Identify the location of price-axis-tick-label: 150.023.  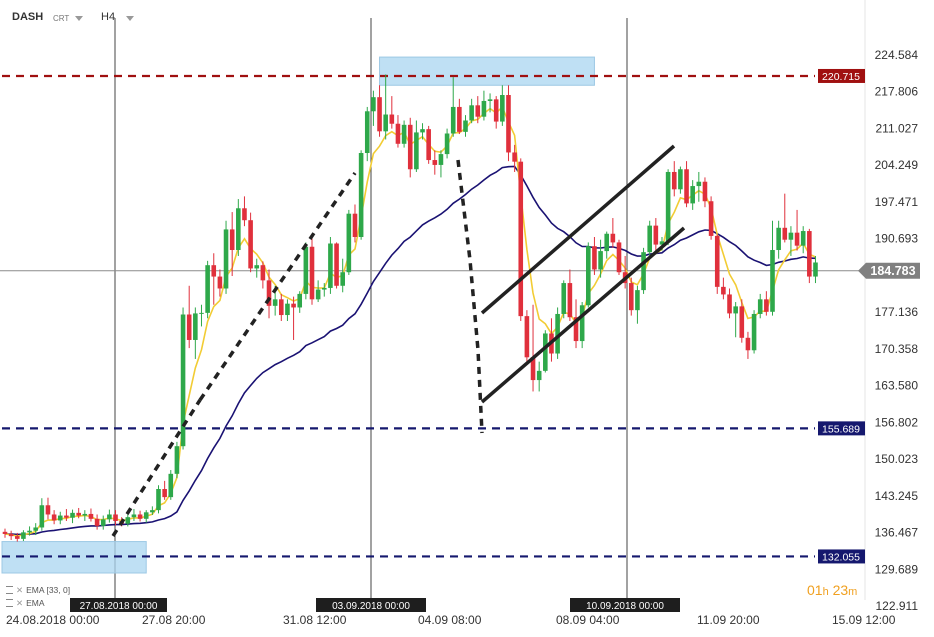
(897, 459).